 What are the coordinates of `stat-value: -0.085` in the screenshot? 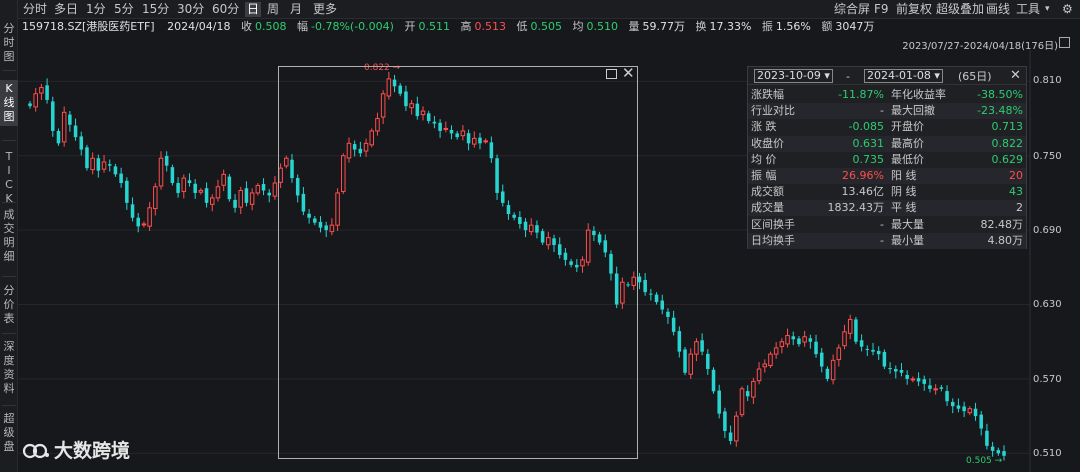 It's located at (866, 127).